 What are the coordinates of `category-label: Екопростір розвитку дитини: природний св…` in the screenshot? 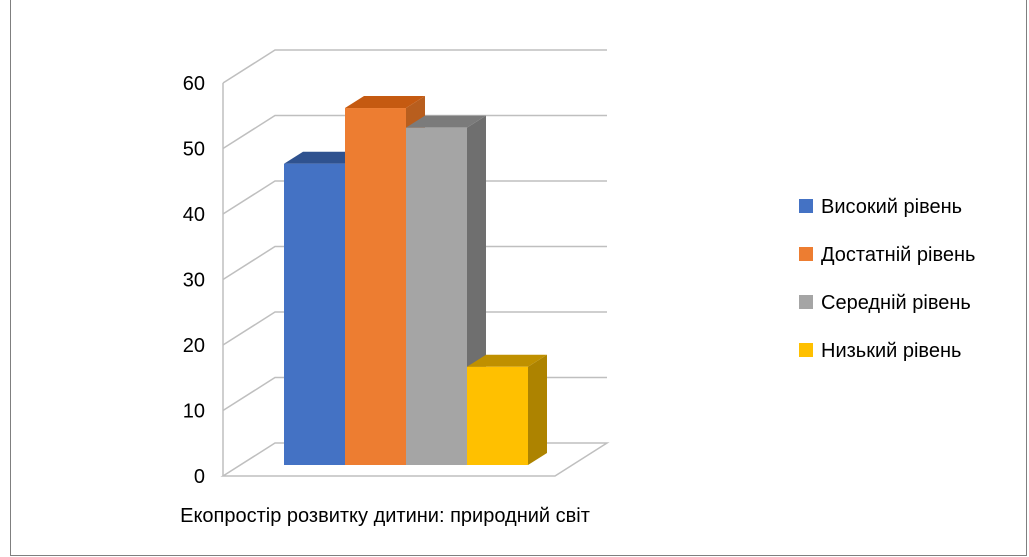 It's located at (385, 516).